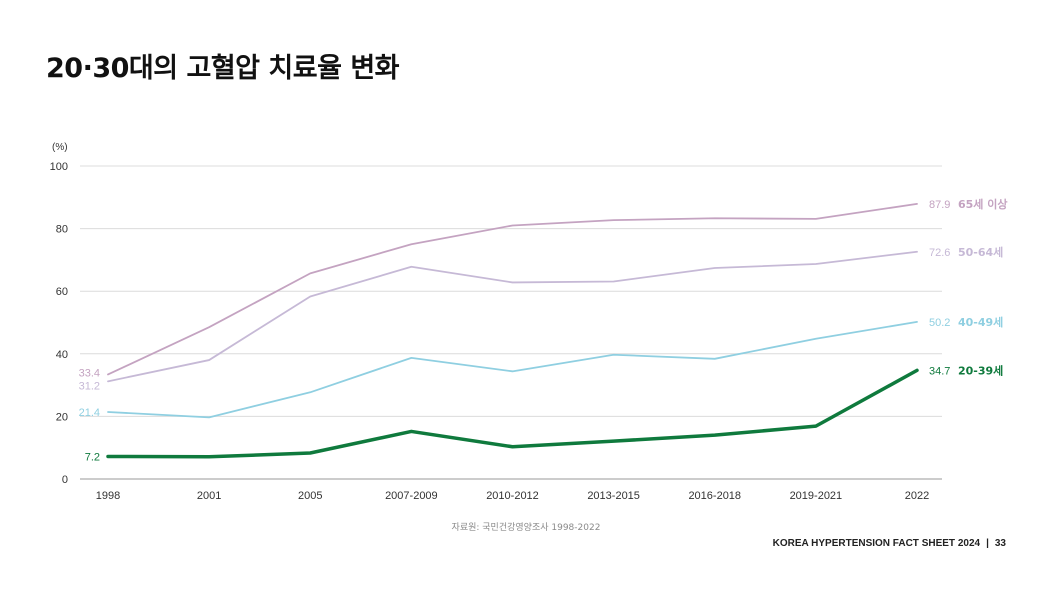 This screenshot has height=592, width=1052. Describe the element at coordinates (526, 528) in the screenshot. I see `source-note: 자료원: 국민건강영양조사 1998-2022` at that location.